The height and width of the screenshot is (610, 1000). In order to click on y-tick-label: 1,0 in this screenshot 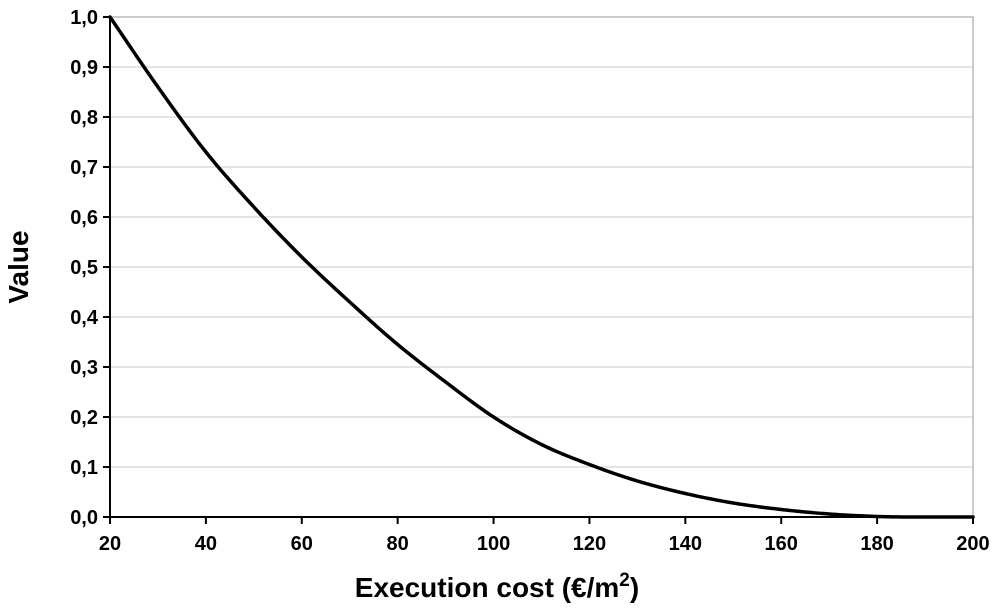, I will do `click(84, 18)`.